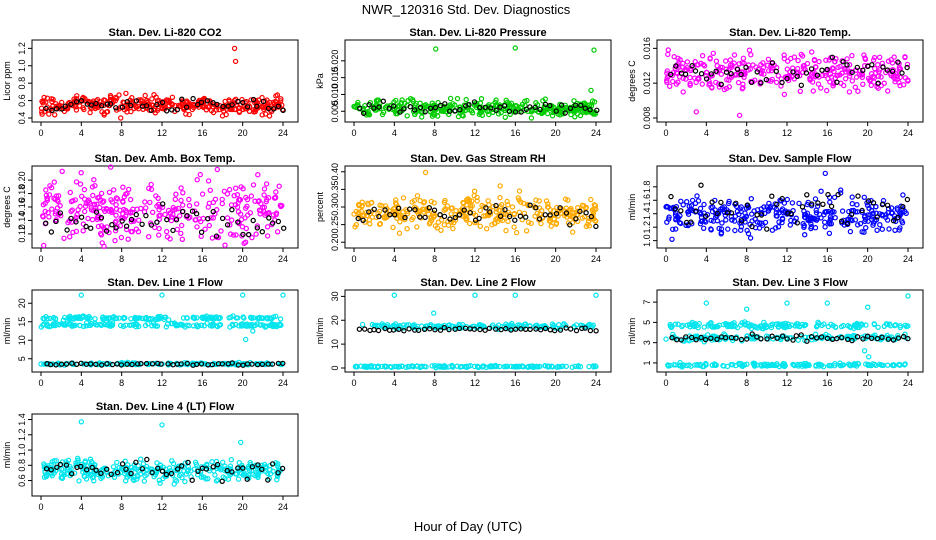  Describe the element at coordinates (647, 213) in the screenshot. I see `y-tick-label: 1.4` at that location.